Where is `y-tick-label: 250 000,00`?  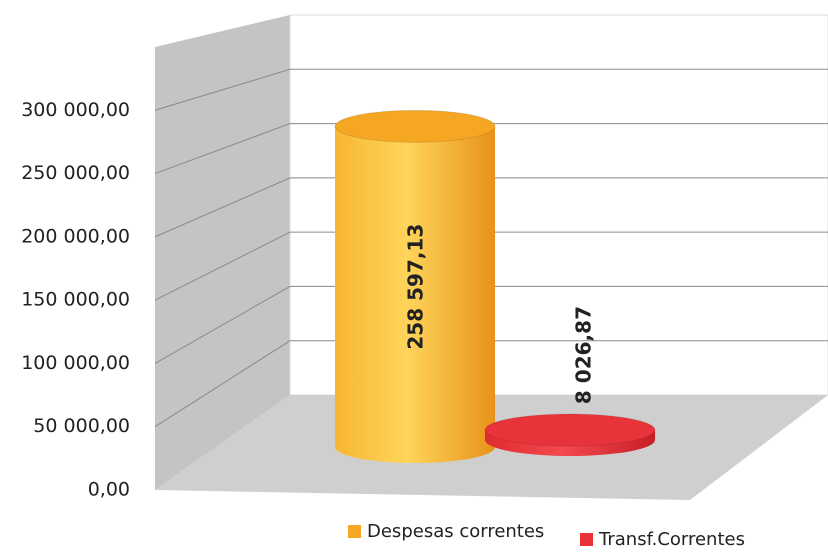
y-tick-label: 250 000,00 is located at coordinates (75, 173).